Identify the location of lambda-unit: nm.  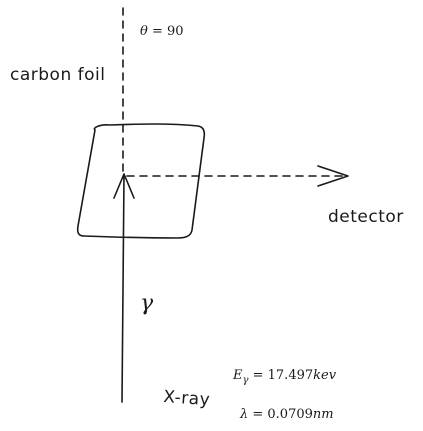
(323, 414).